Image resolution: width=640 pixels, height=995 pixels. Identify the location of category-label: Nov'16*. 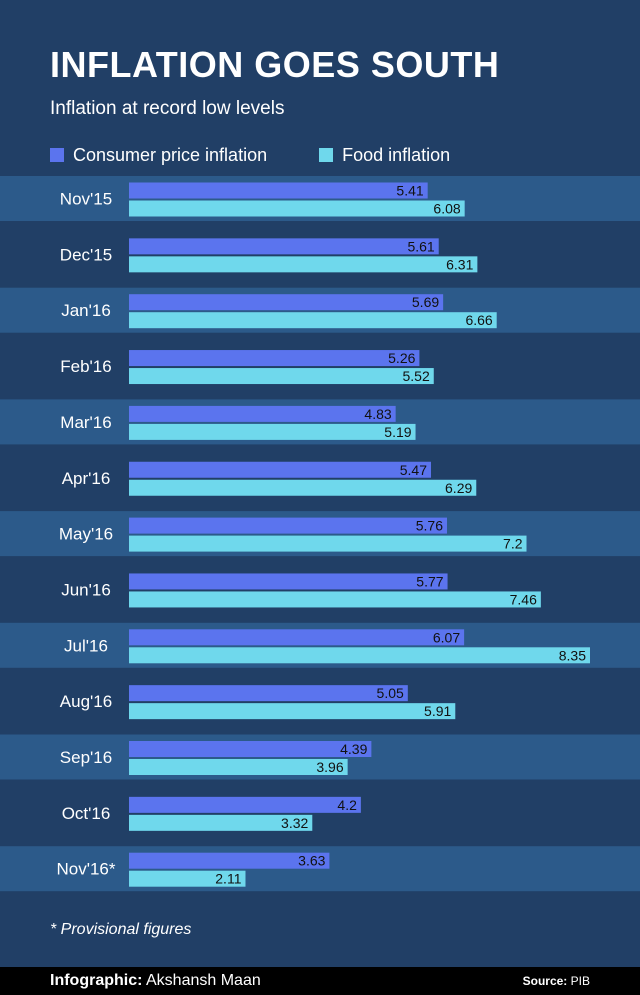
(85, 869).